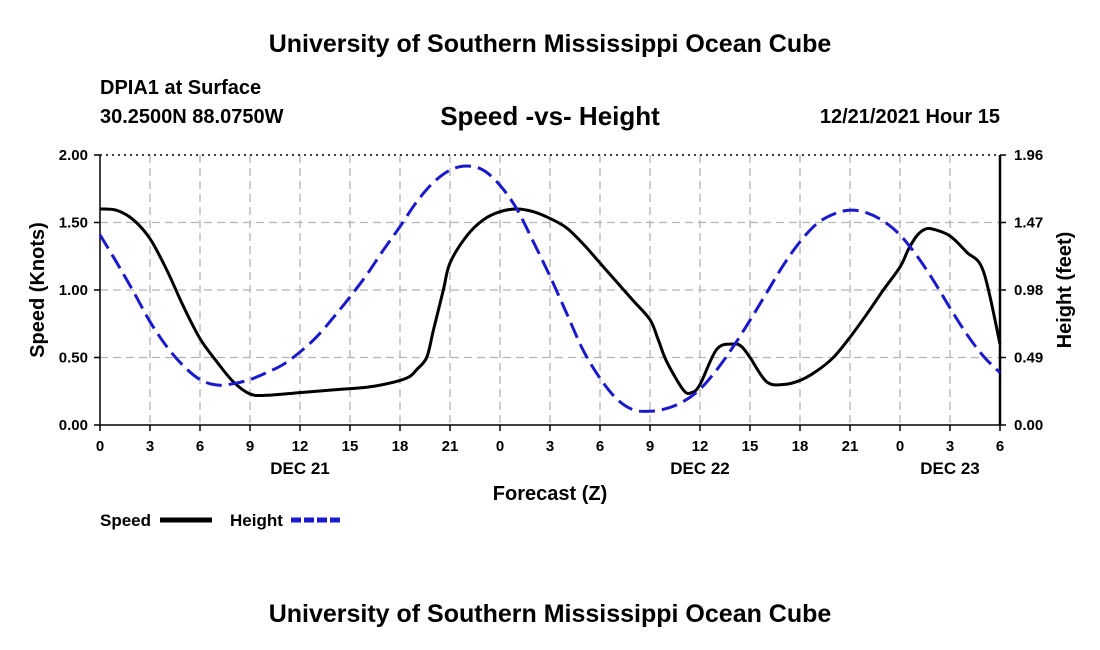 The image size is (1100, 650). I want to click on chart-legend: Speed Height, so click(221, 520).